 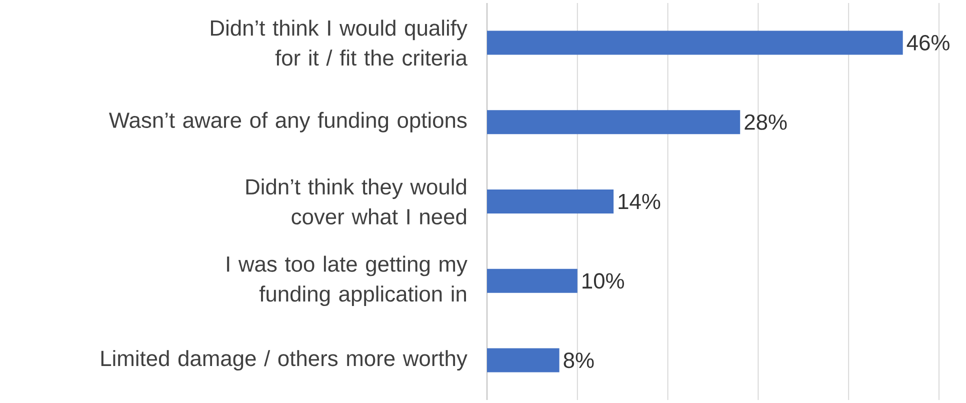 I want to click on data-label: 10%, so click(x=603, y=281).